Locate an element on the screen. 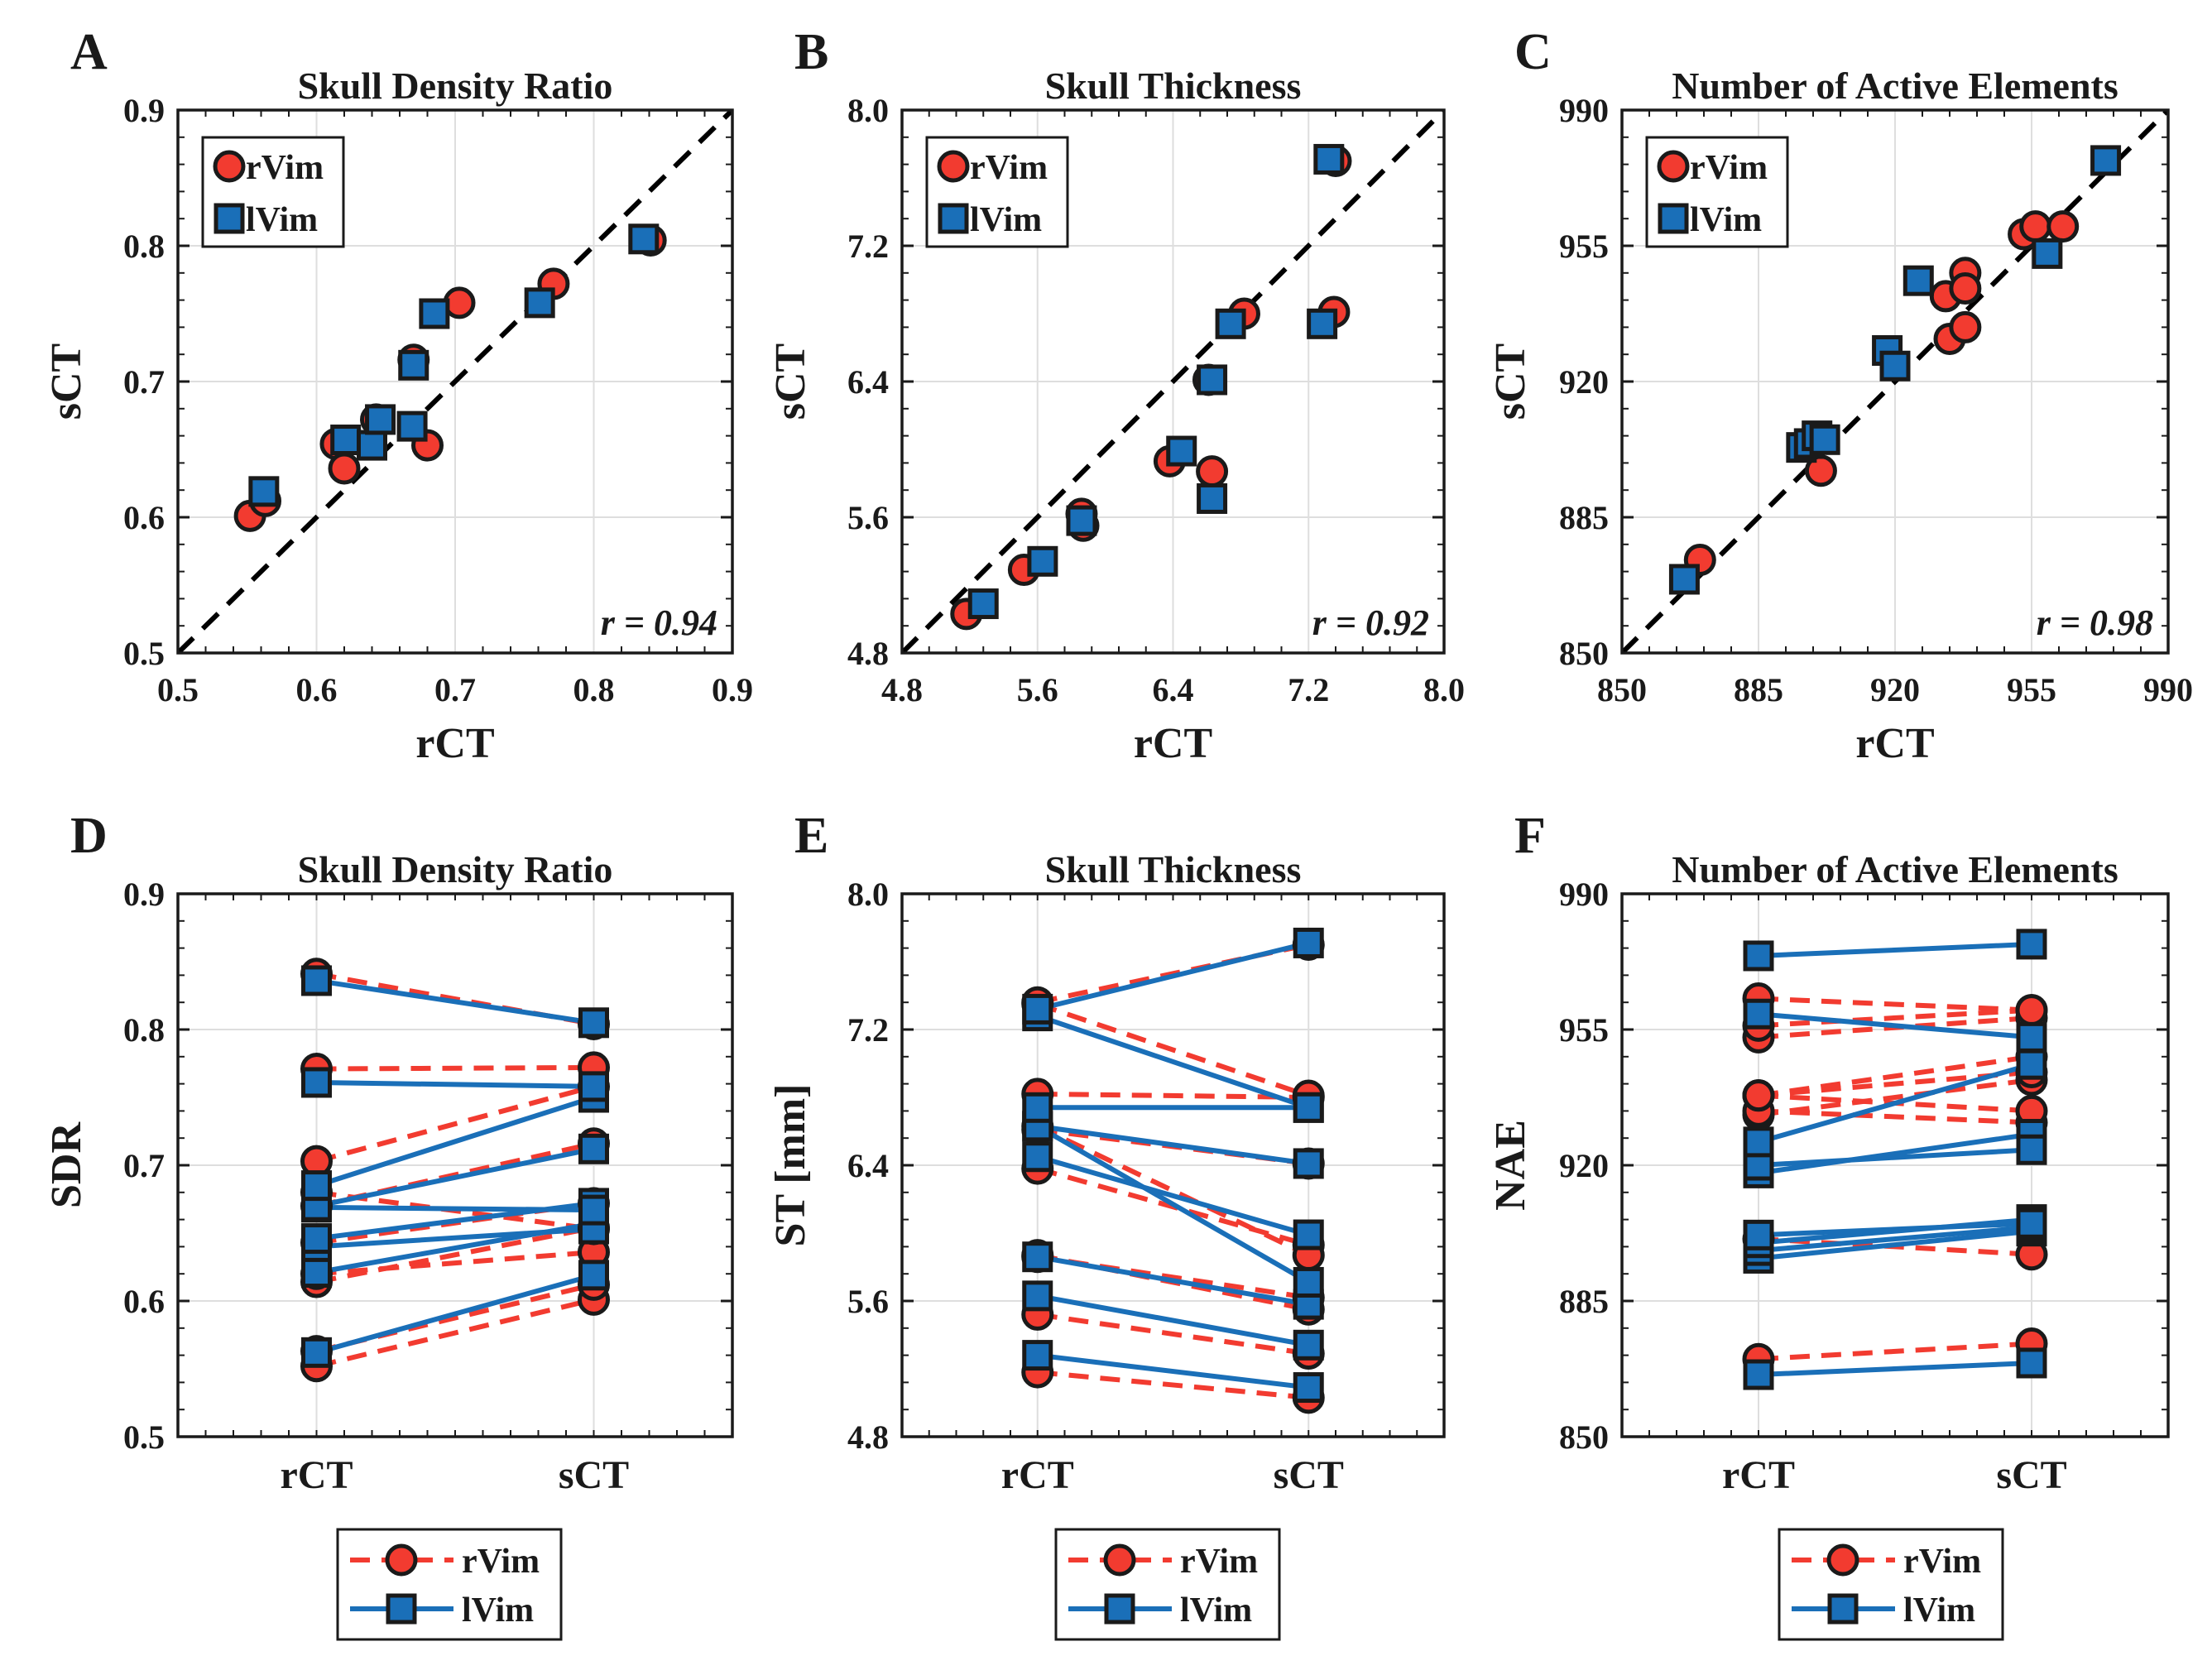 The image size is (2212, 1680). markers-rvim is located at coordinates (1895, 1178).